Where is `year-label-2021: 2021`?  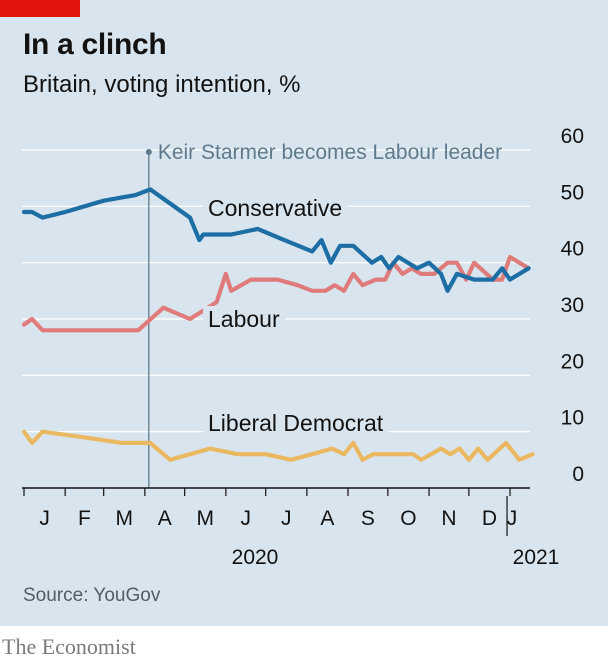
year-label-2021: 2021 is located at coordinates (536, 557).